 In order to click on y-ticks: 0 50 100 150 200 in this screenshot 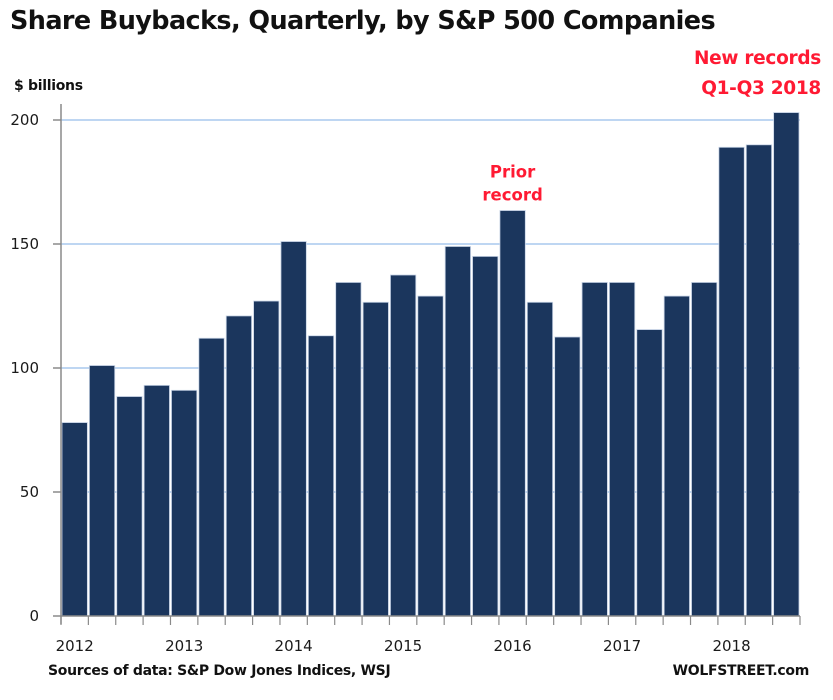, I will do `click(35, 368)`.